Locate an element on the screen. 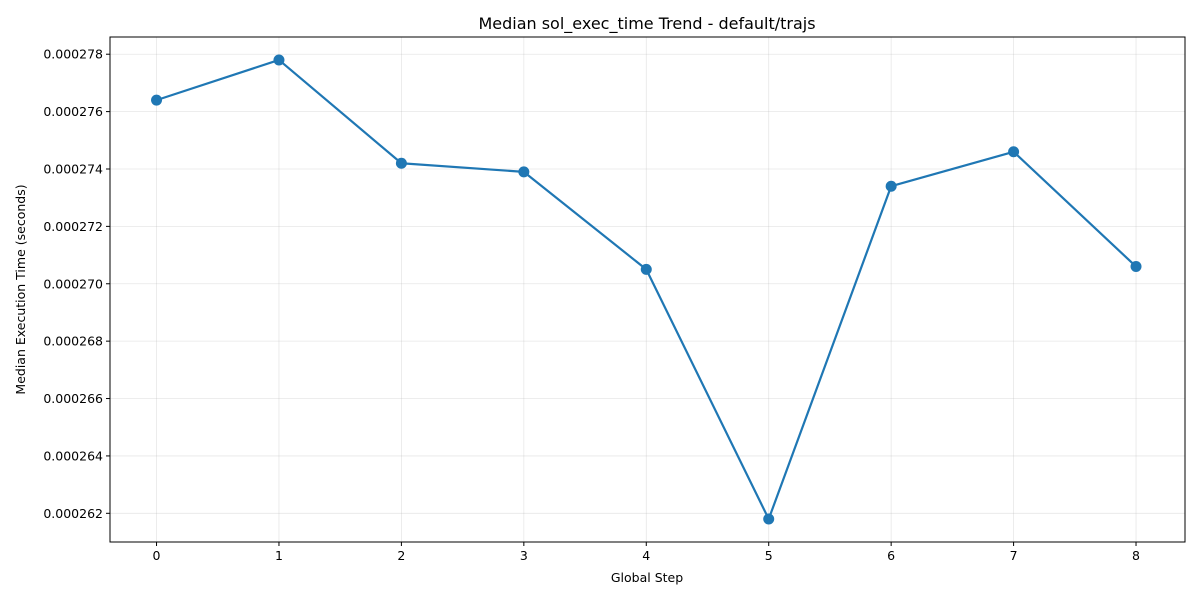 The image size is (1200, 600). x-tick-label: 4 is located at coordinates (646, 555).